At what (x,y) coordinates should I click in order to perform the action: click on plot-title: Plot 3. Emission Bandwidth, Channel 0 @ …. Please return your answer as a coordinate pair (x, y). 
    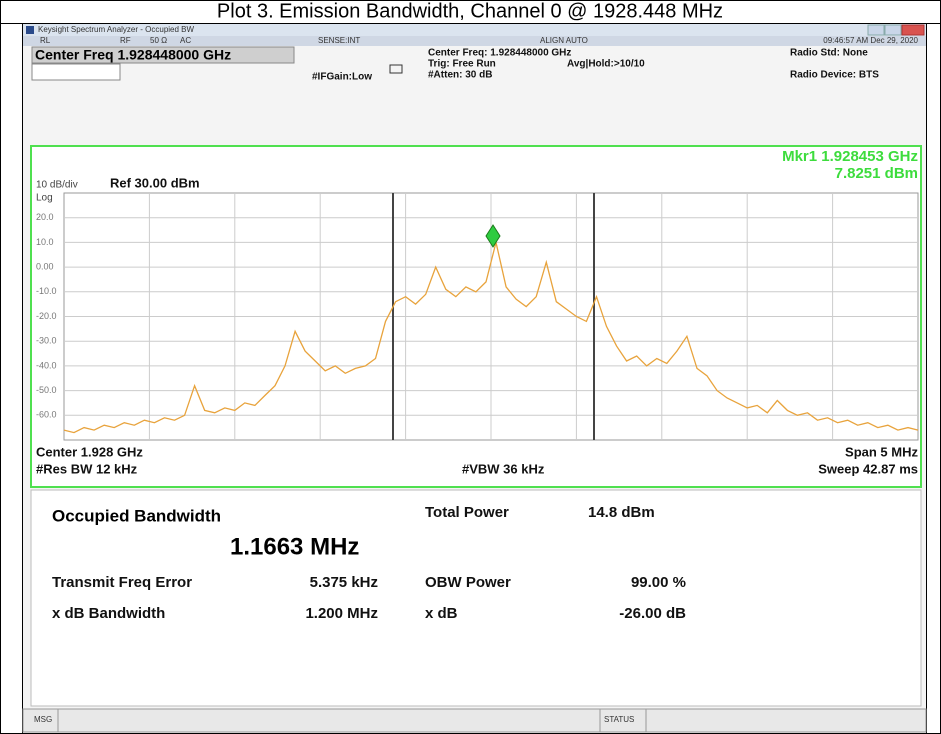
    Looking at the image, I should click on (470, 11).